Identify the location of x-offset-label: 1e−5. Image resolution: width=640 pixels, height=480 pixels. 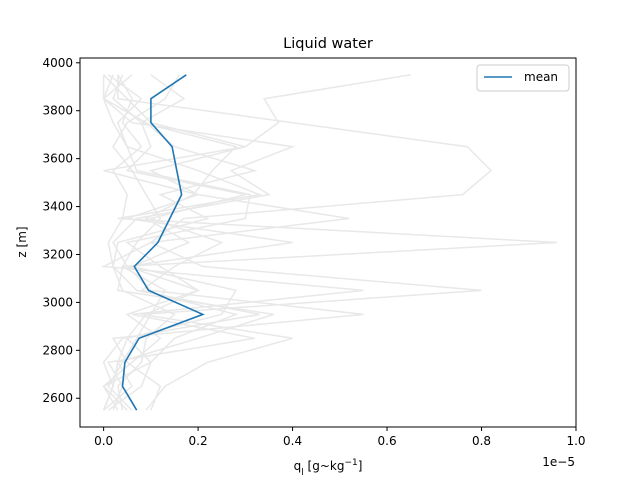
(558, 462).